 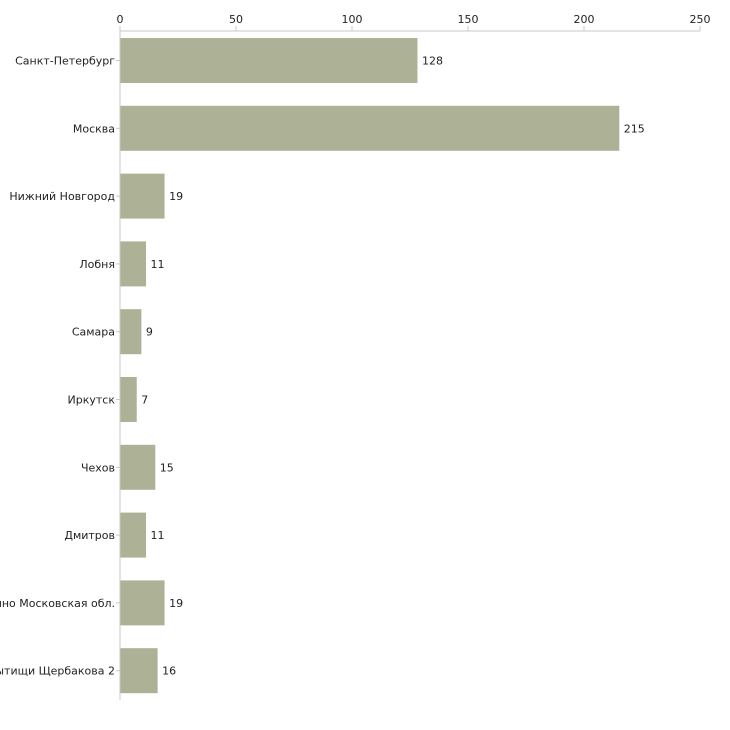 What do you see at coordinates (169, 671) in the screenshot?
I see `value-label: 16` at bounding box center [169, 671].